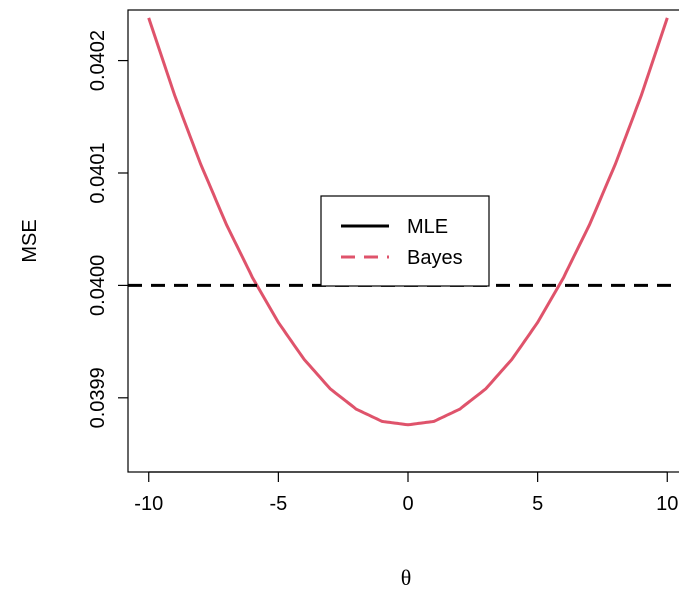 The height and width of the screenshot is (592, 679). What do you see at coordinates (667, 504) in the screenshot?
I see `x-tick-label: 10` at bounding box center [667, 504].